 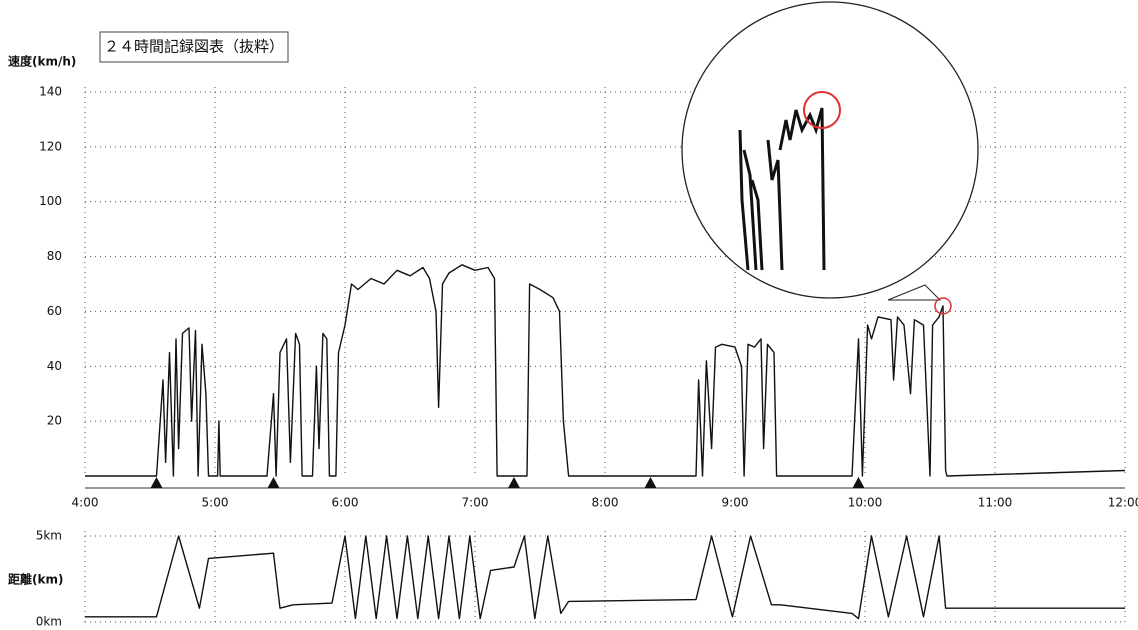 I want to click on x-tick-label: 11:00, so click(x=995, y=503).